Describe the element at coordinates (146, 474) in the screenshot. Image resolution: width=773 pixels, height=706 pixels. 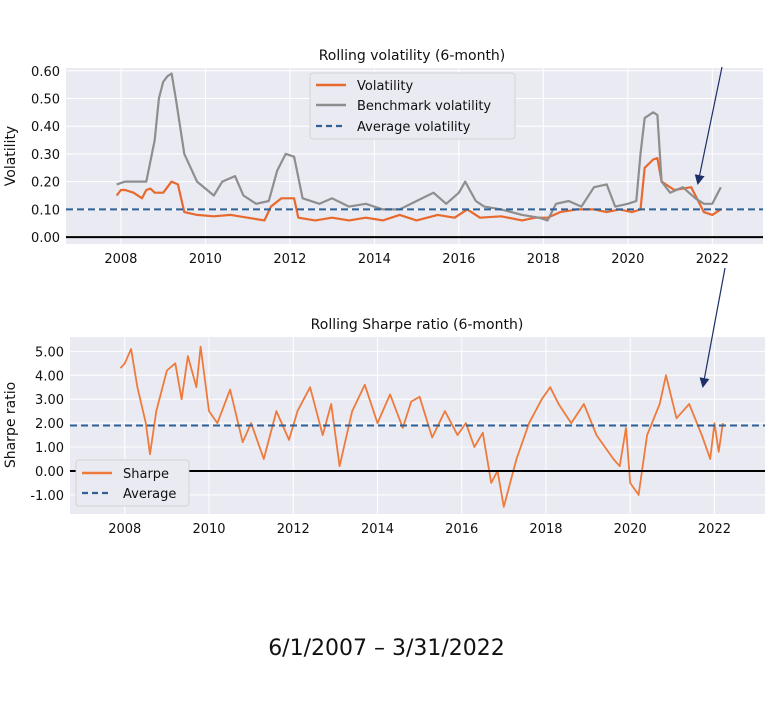
I see `legend-sharpe-label: Sharpe` at that location.